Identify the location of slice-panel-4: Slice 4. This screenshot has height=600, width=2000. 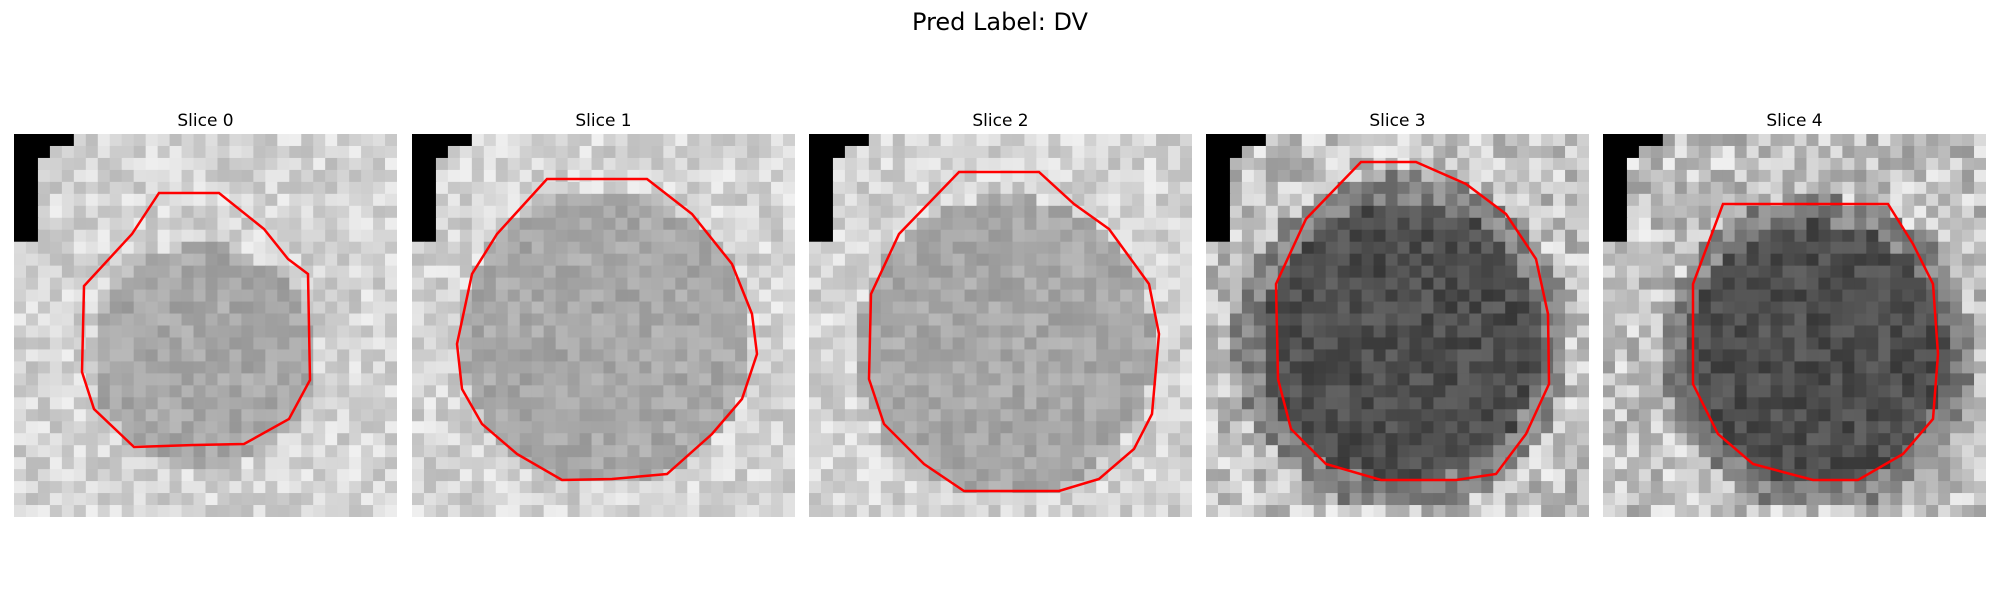
(1794, 312).